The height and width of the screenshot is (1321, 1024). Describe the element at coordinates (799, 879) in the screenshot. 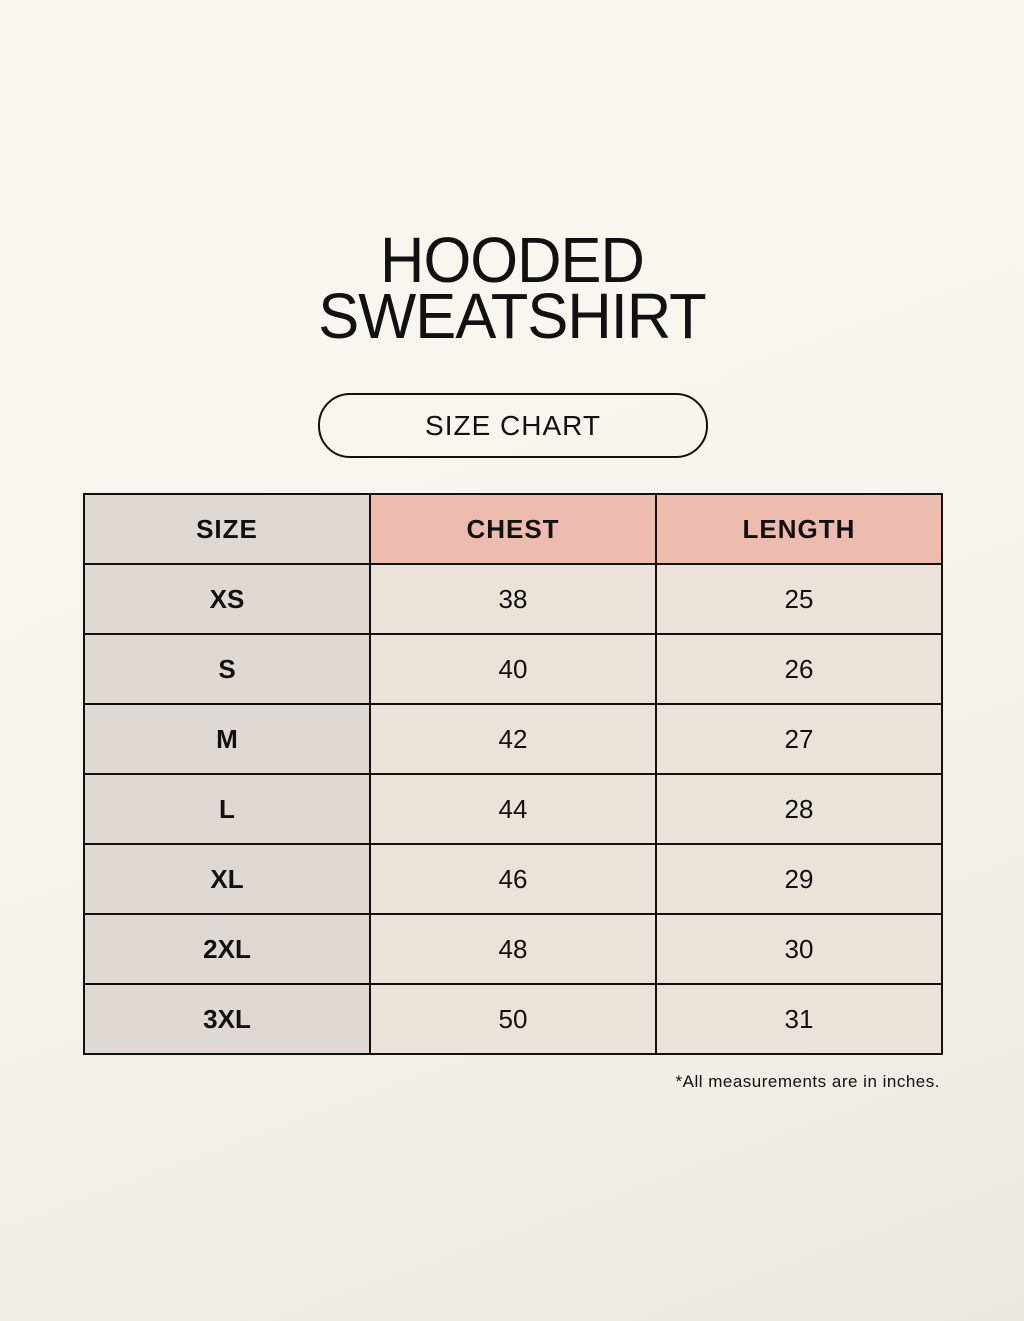

I see `cell-length: 29` at that location.